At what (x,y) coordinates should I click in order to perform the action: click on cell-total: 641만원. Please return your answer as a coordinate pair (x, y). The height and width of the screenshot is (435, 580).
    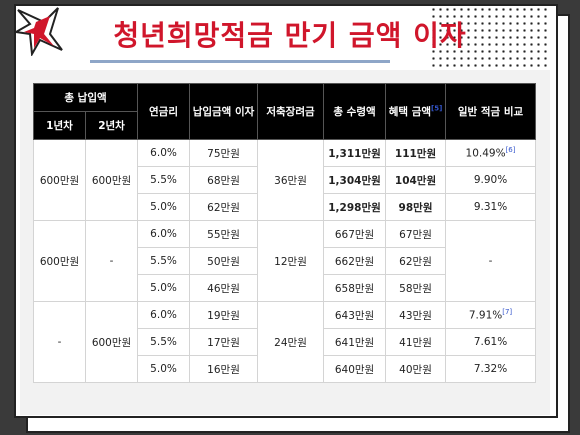
    Looking at the image, I should click on (355, 342).